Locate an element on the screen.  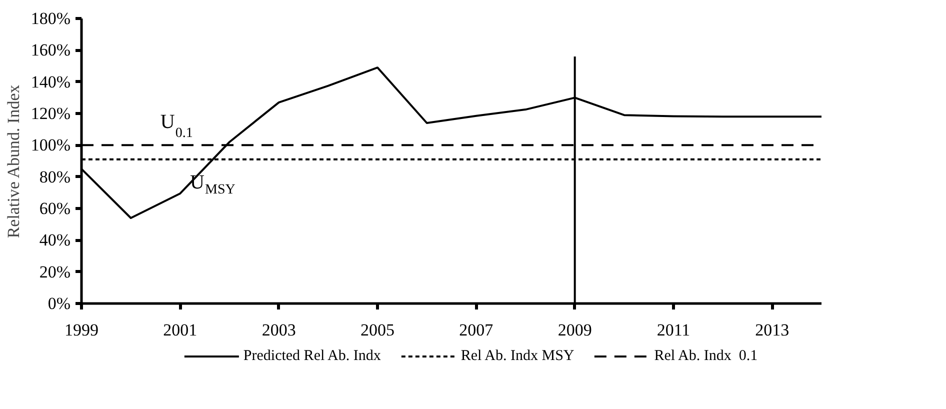
y-tick-label: 0% is located at coordinates (59, 303).